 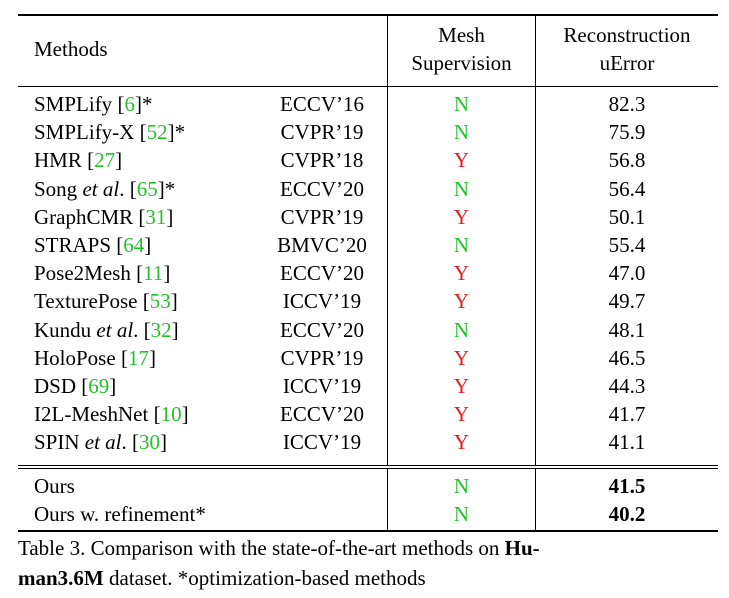 What do you see at coordinates (627, 245) in the screenshot?
I see `reconstruction-error: 55.4` at bounding box center [627, 245].